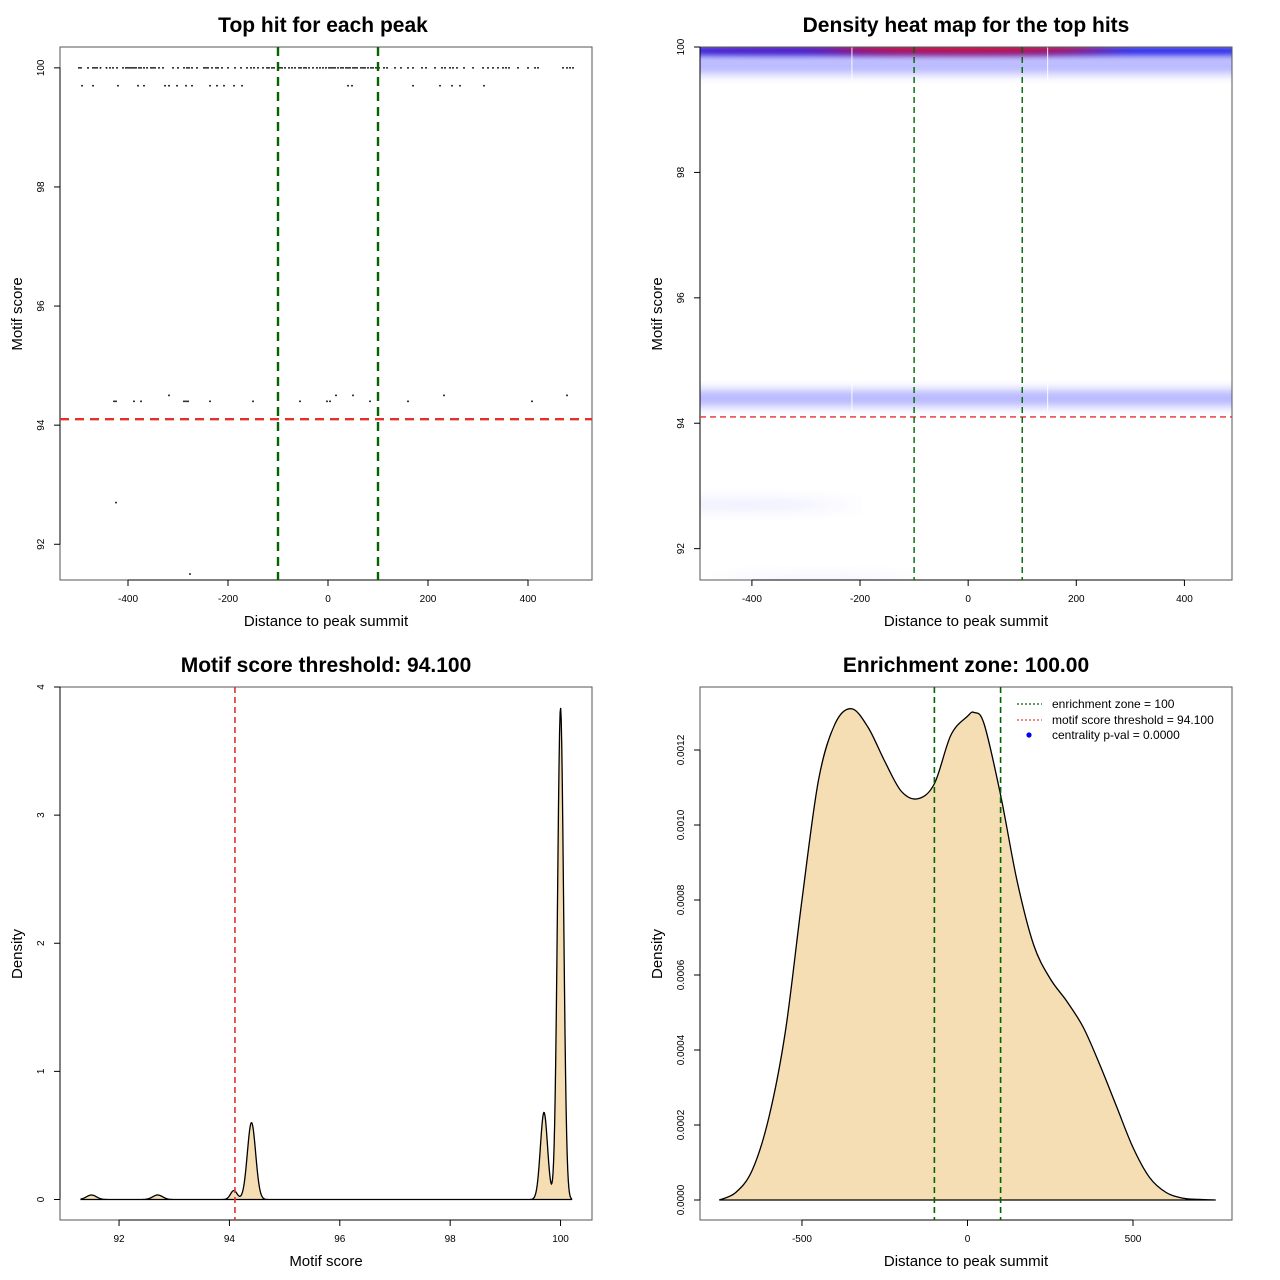 The width and height of the screenshot is (1280, 1280). I want to click on chart-title: Density heat map for the top hits, so click(966, 25).